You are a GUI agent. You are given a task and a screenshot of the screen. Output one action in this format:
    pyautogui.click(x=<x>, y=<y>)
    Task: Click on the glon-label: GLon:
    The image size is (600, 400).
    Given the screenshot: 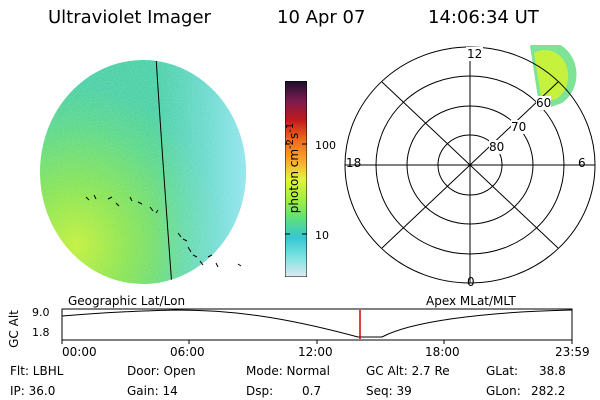 What is the action you would take?
    pyautogui.click(x=503, y=391)
    